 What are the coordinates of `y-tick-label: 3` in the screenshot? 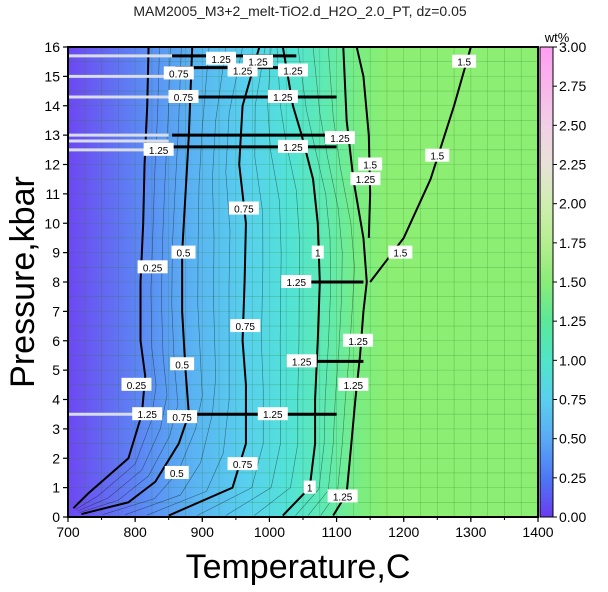 It's located at (56, 429).